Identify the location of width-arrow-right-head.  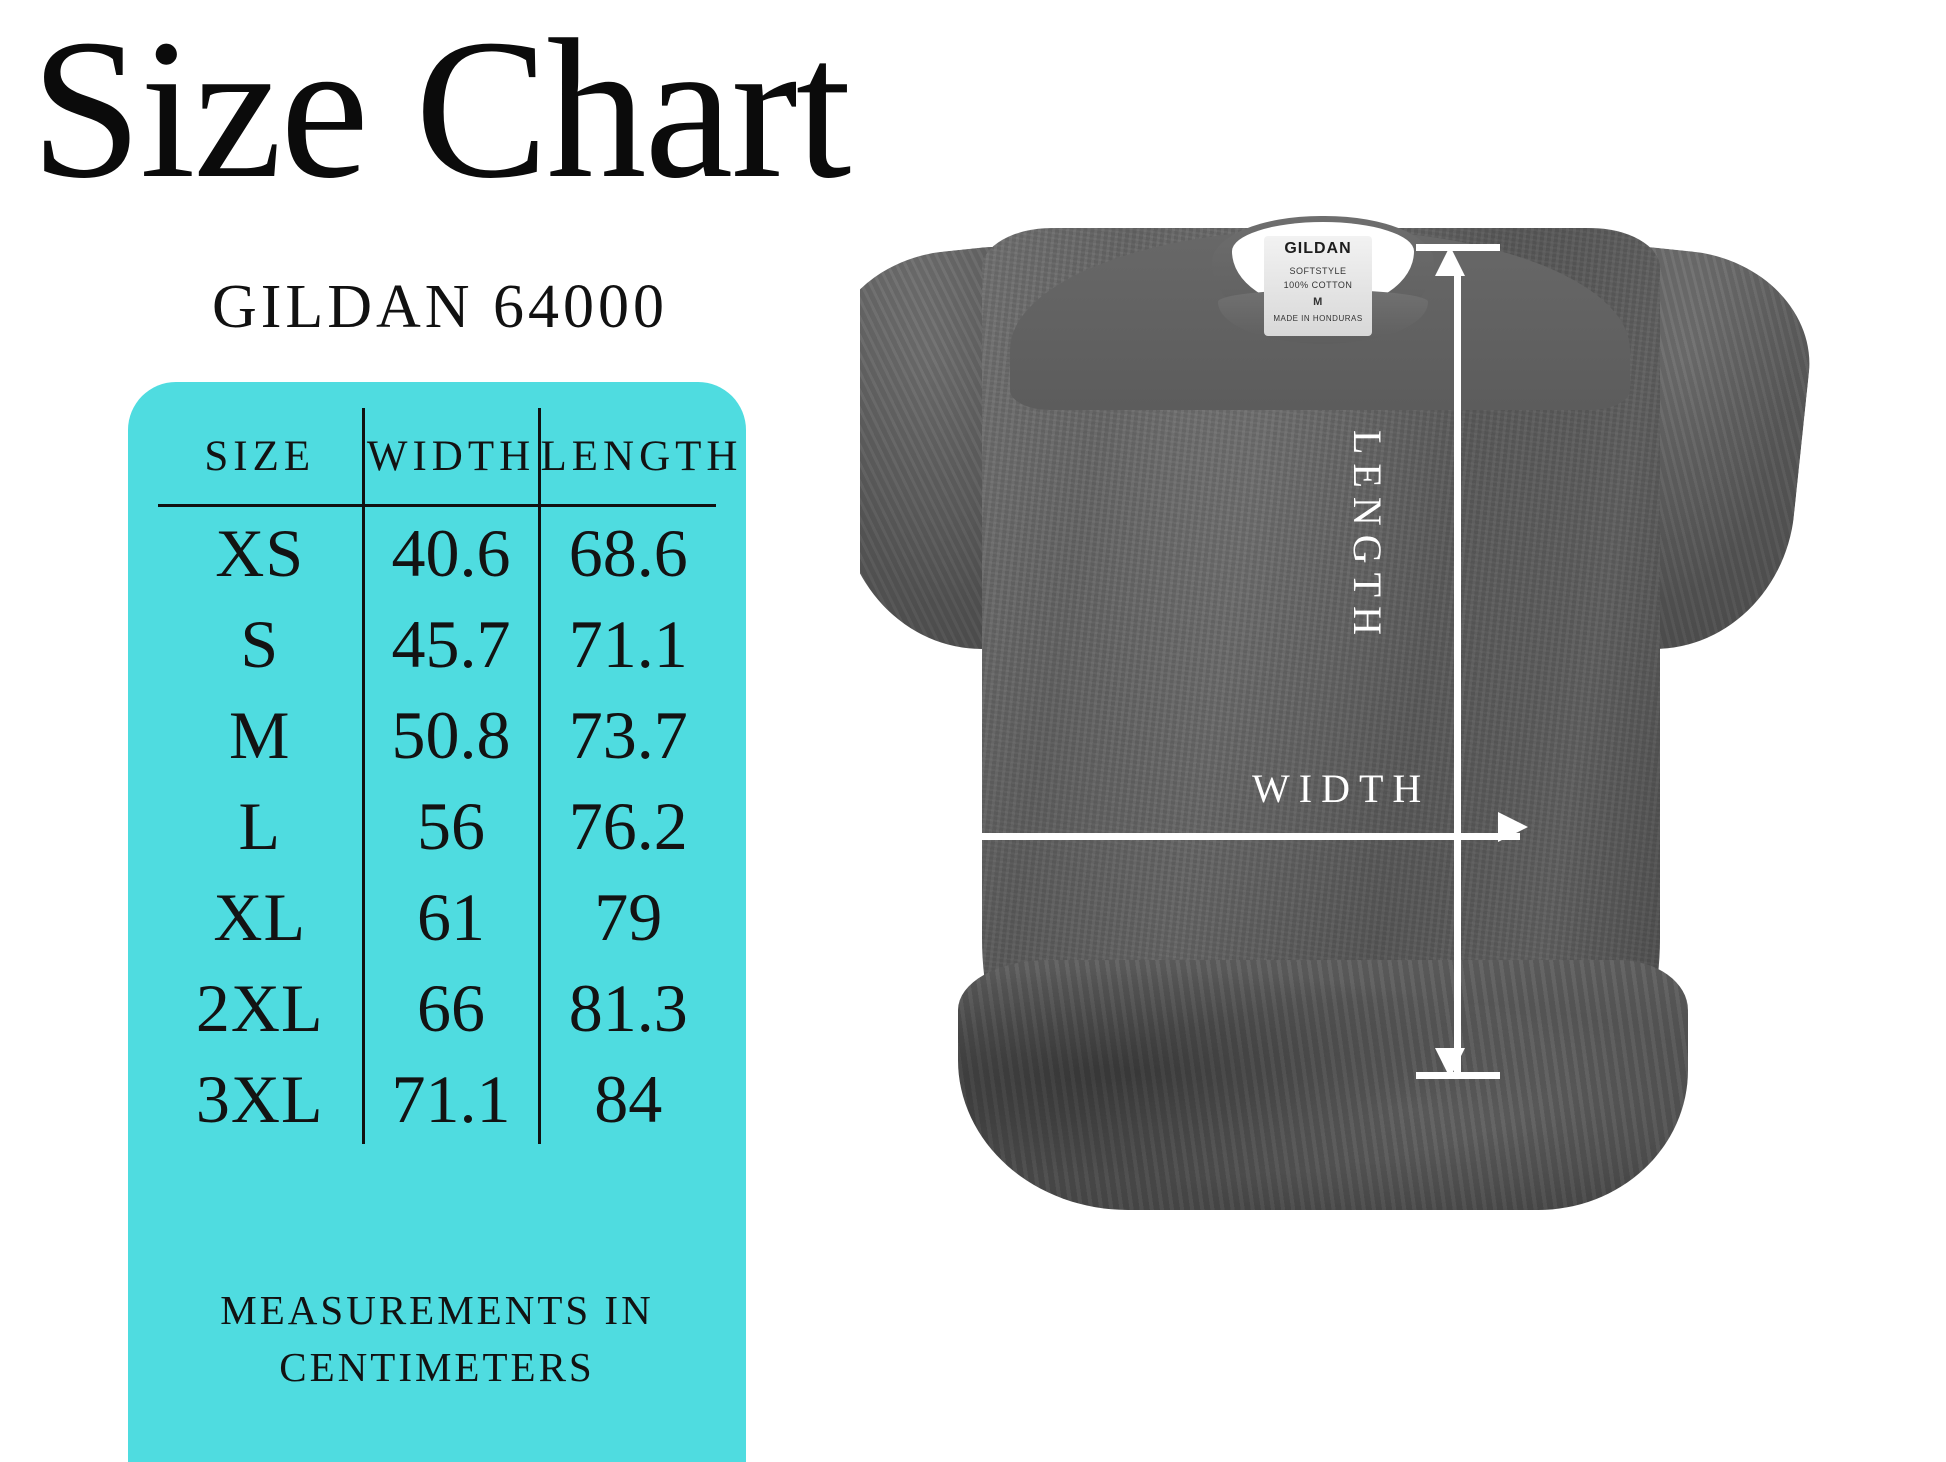
(1513, 827).